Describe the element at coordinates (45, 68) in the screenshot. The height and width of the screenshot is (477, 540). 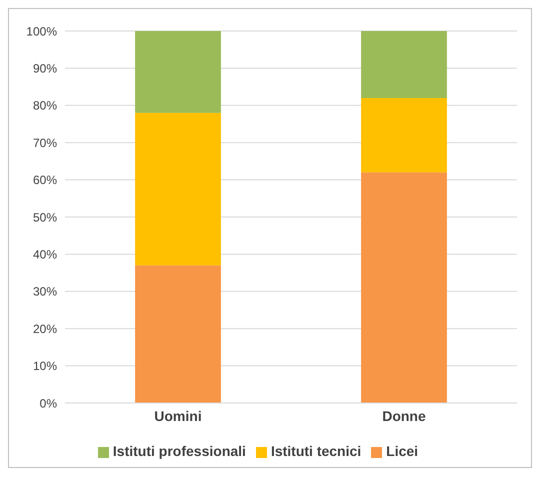
I see `y-tick-label: 90%` at that location.